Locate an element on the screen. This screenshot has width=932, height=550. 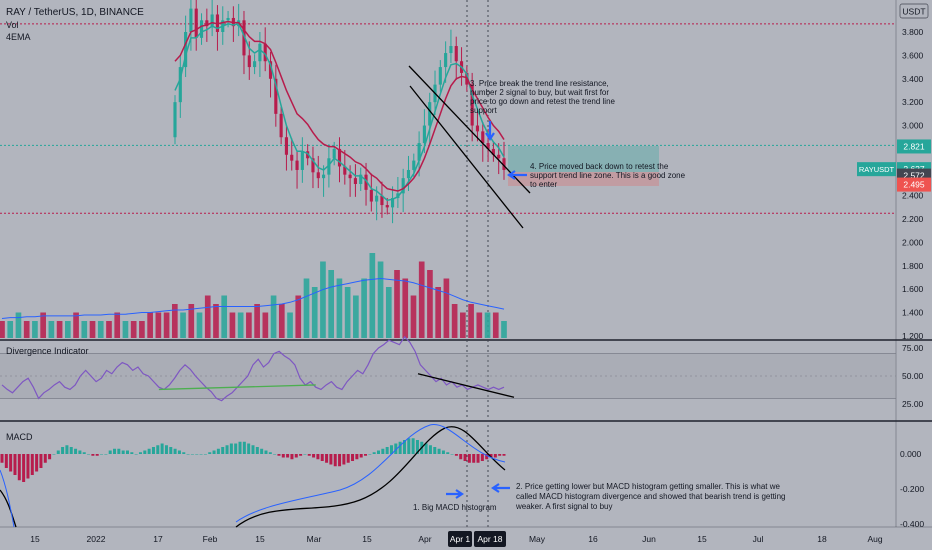
arrow-left-icon is located at coordinates (517, 175).